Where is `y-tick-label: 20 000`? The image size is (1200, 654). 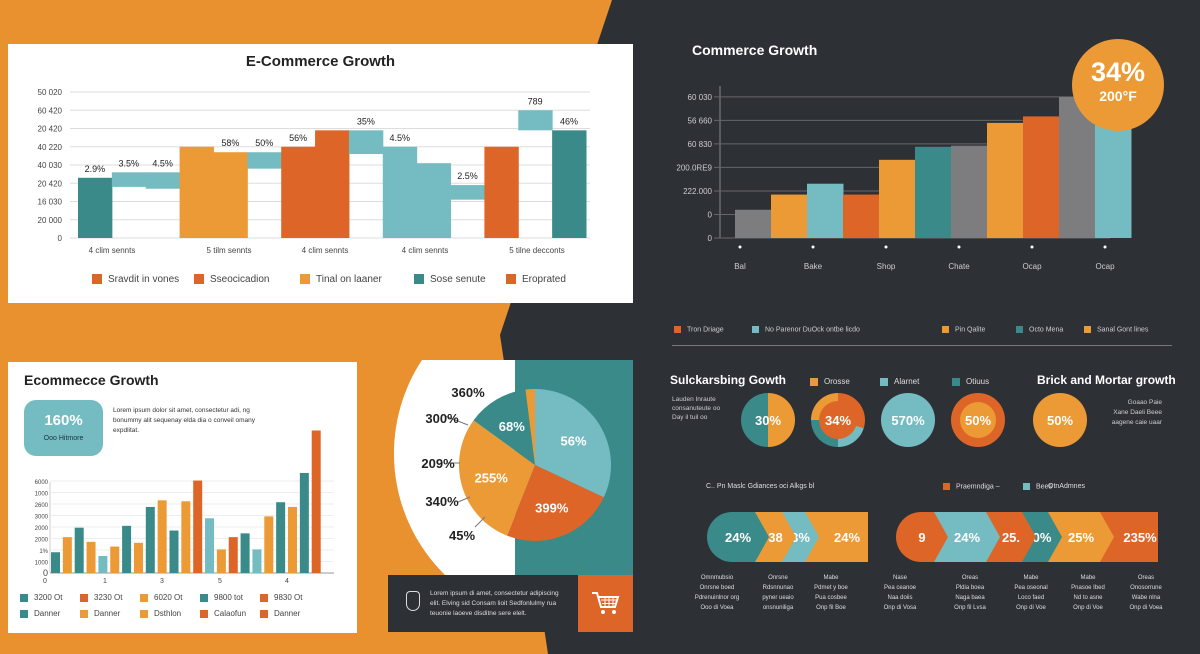
y-tick-label: 20 000 is located at coordinates (50, 220).